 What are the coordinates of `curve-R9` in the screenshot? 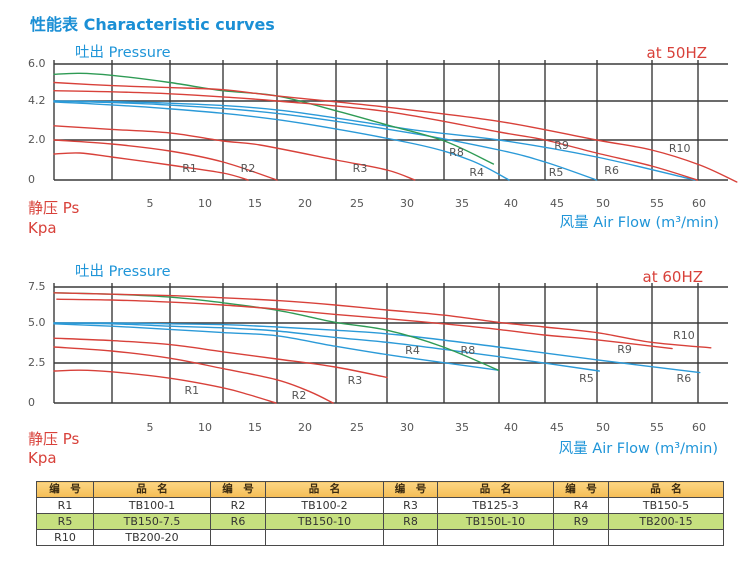 It's located at (375, 135).